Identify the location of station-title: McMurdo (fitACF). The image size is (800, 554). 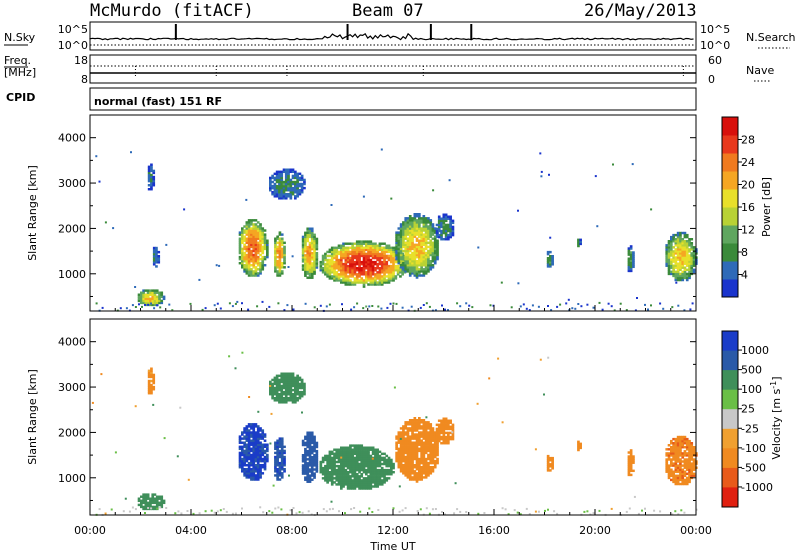
(172, 11).